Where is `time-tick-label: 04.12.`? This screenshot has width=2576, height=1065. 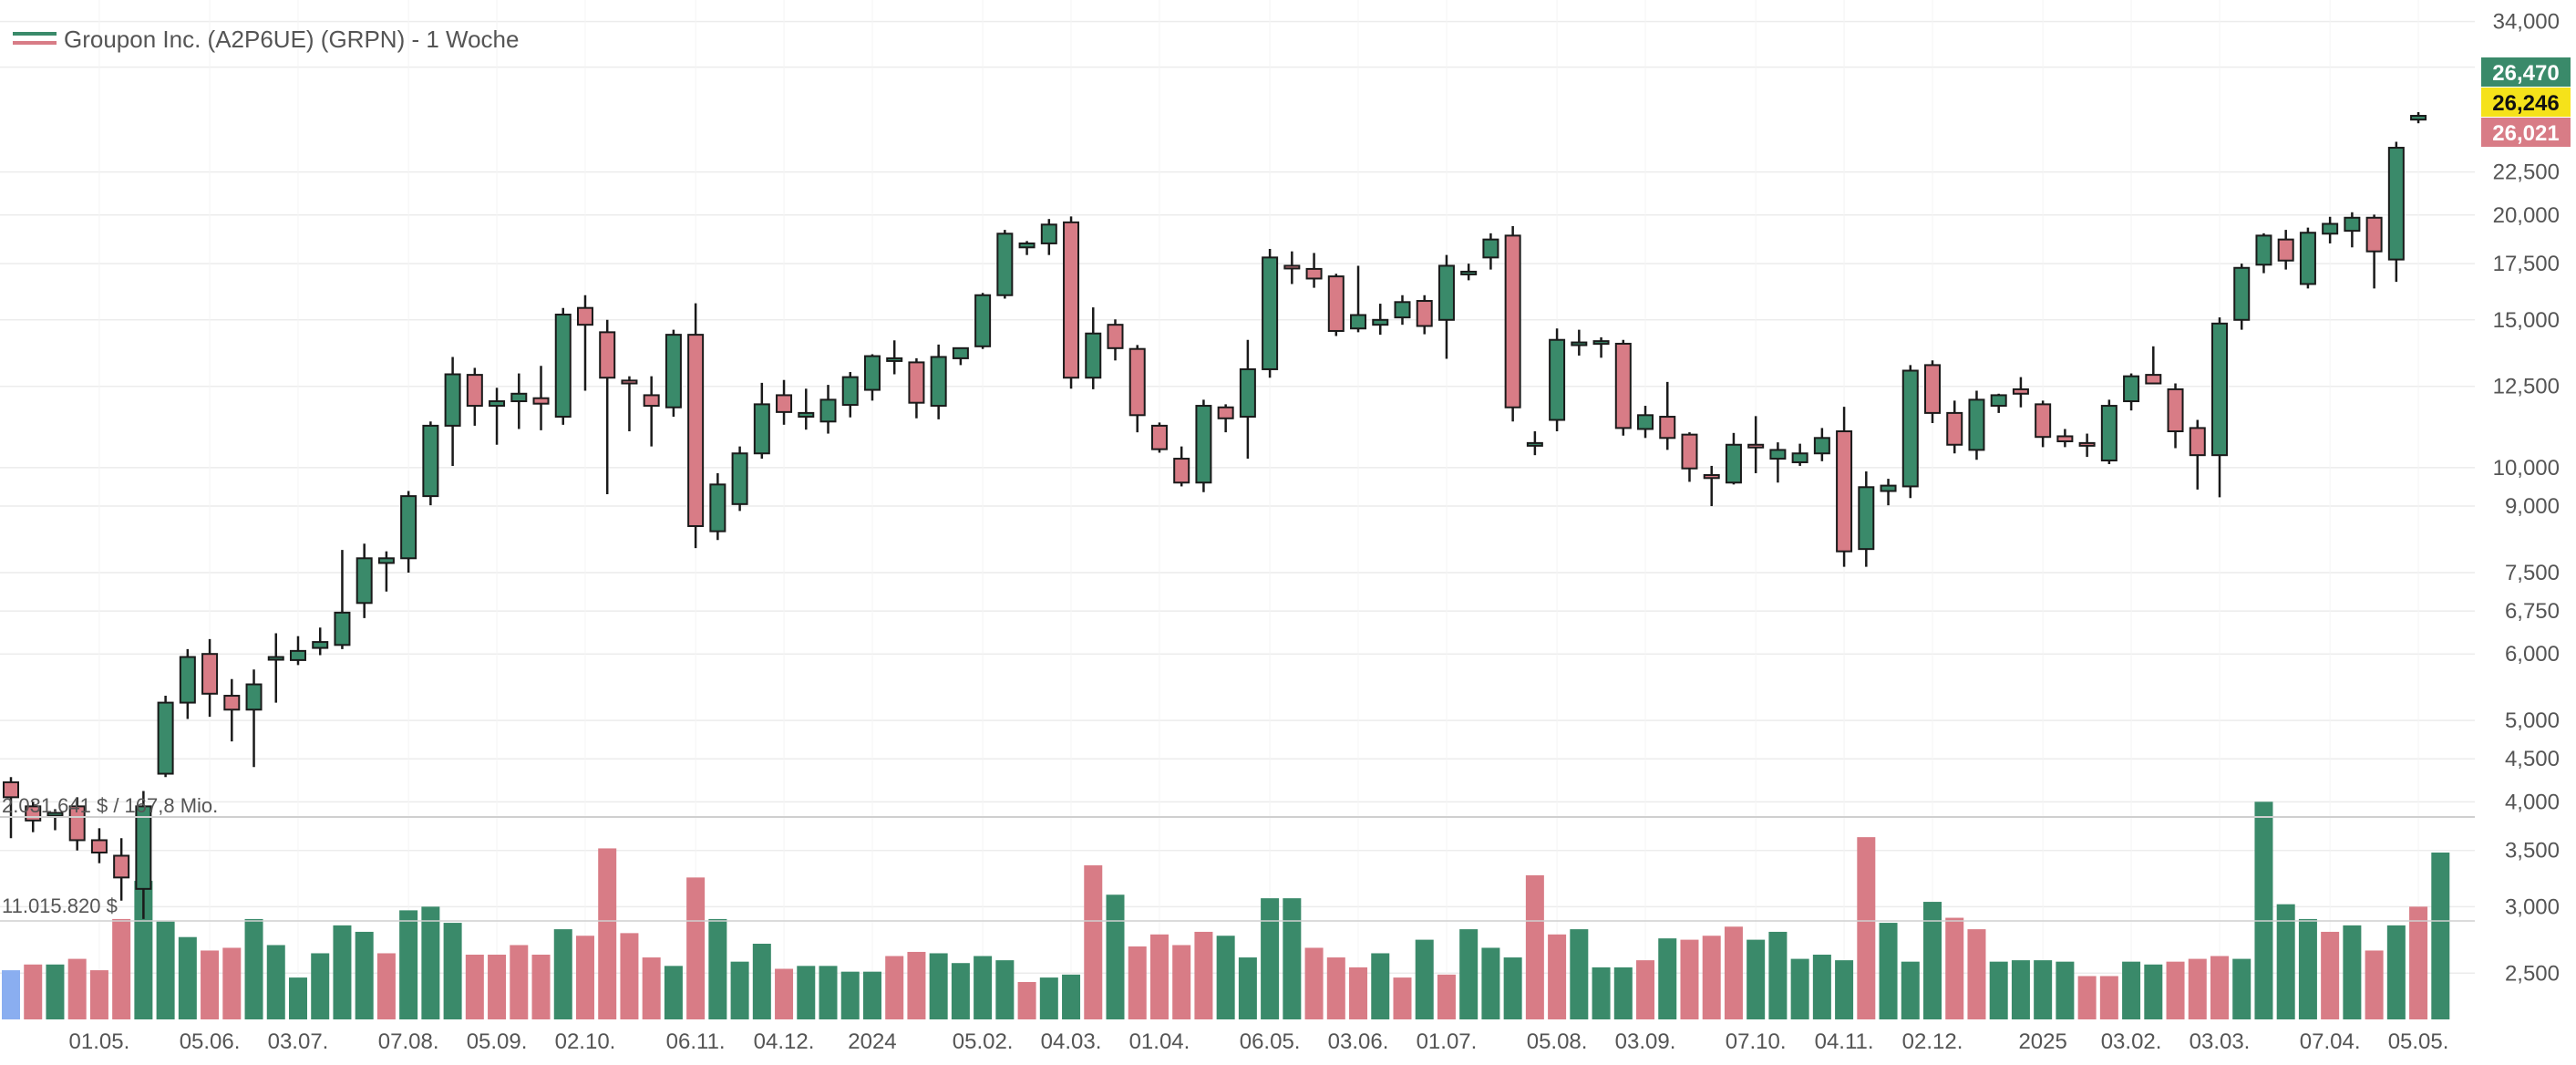
time-tick-label: 04.12. is located at coordinates (784, 1041).